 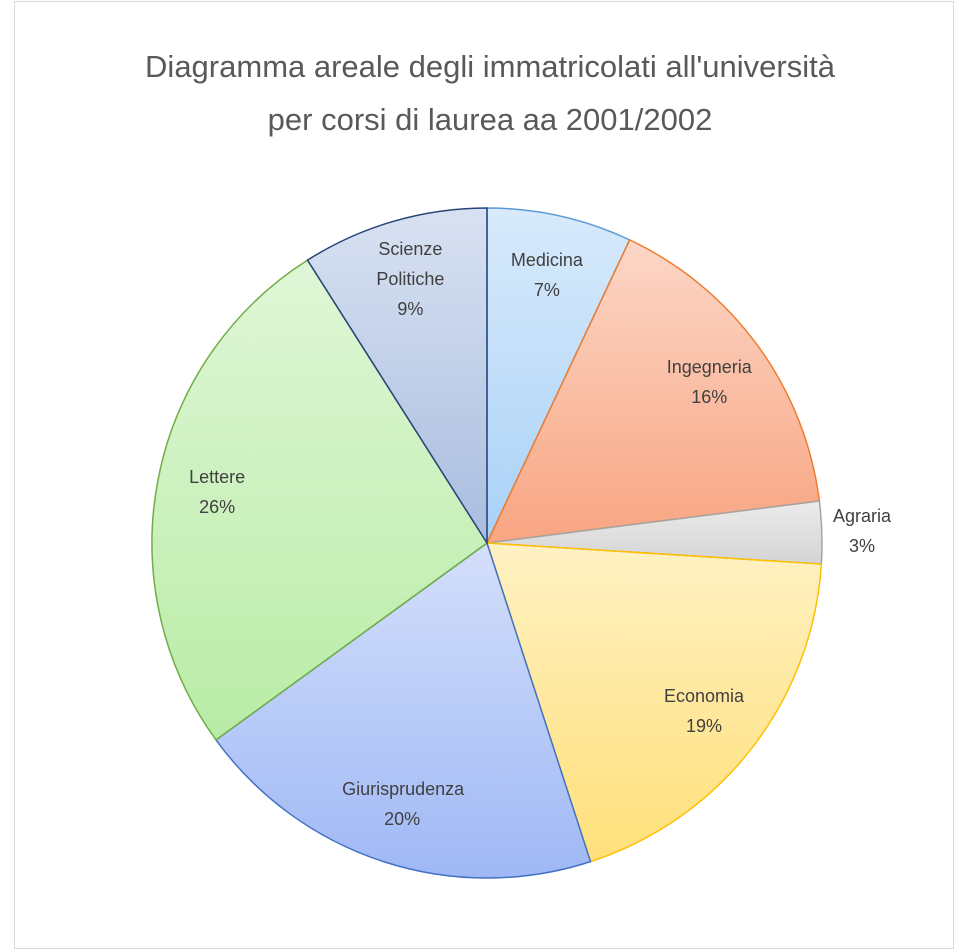 What do you see at coordinates (704, 726) in the screenshot?
I see `data-label-value: 19%` at bounding box center [704, 726].